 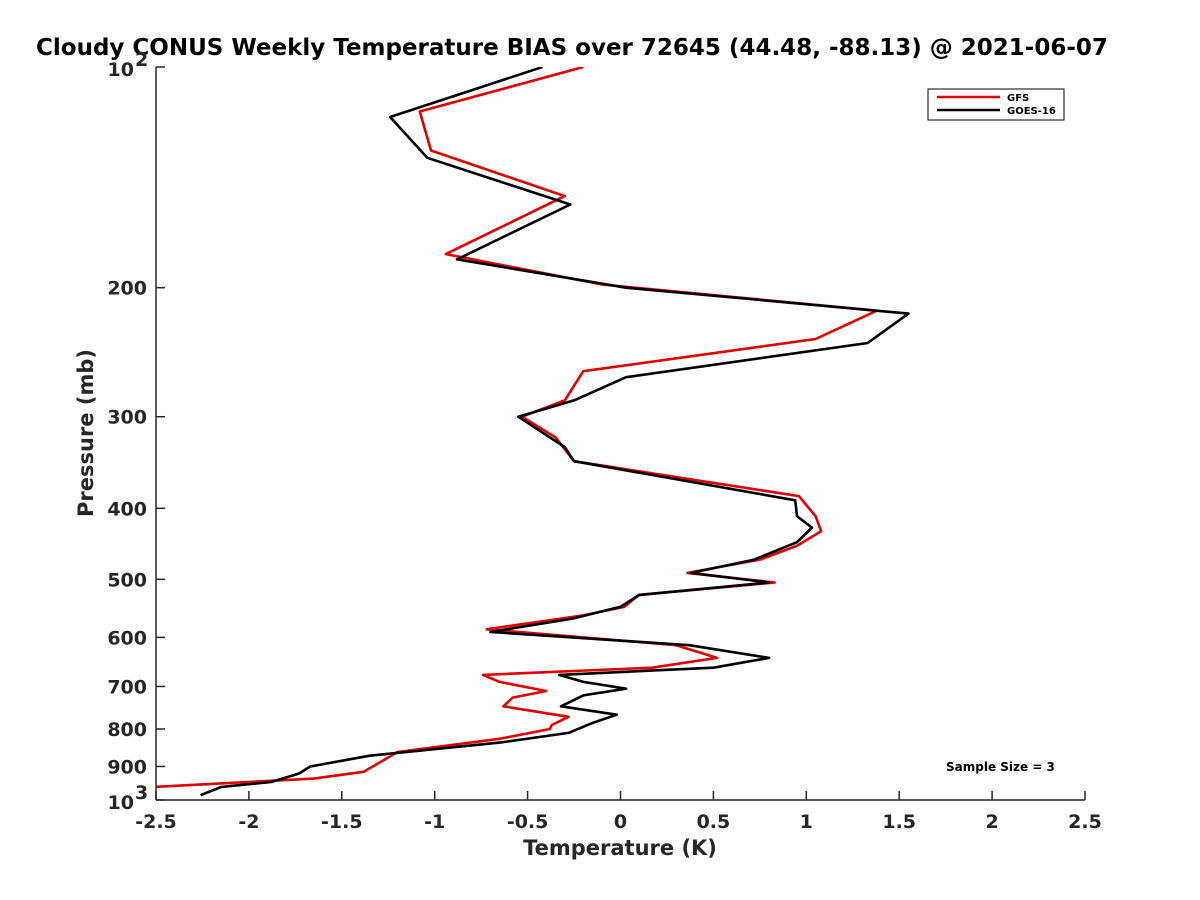 I want to click on y-tick-label: 600, so click(x=127, y=638).